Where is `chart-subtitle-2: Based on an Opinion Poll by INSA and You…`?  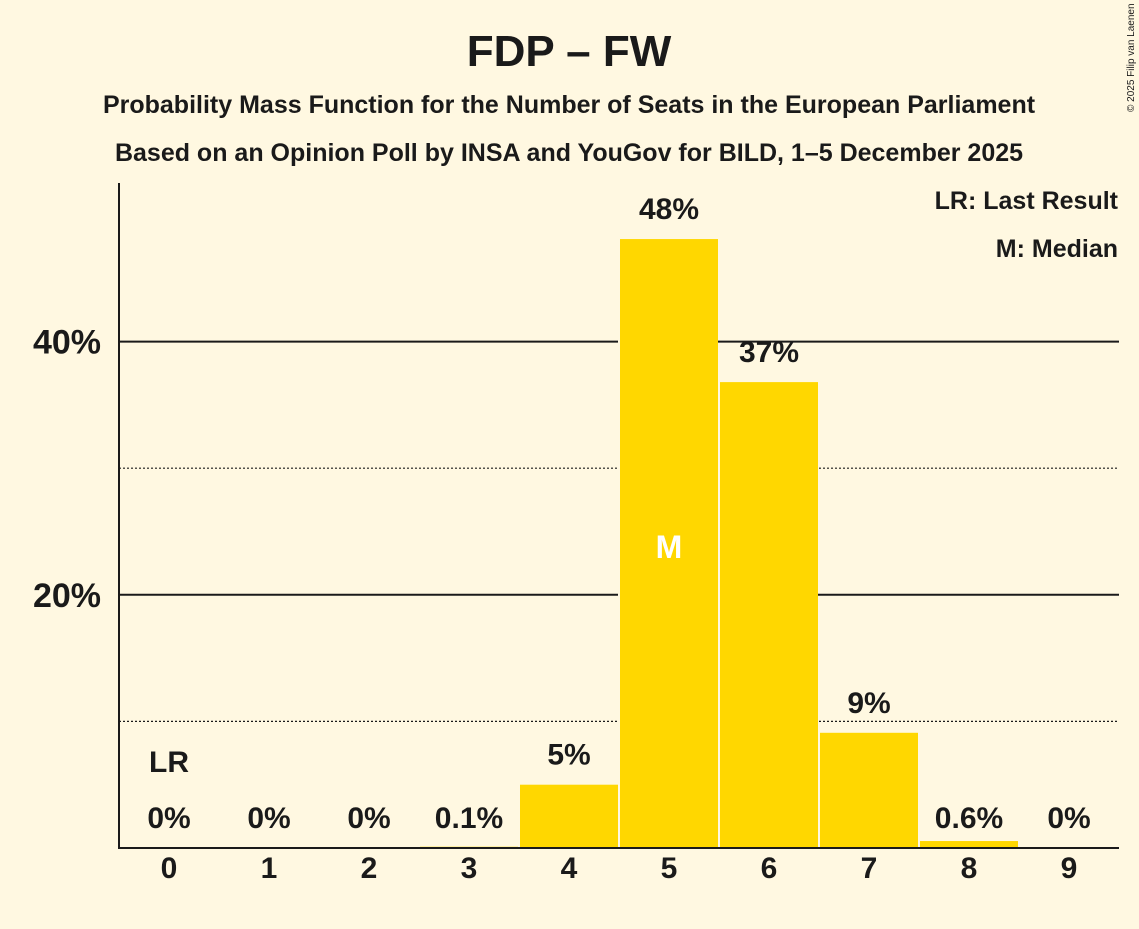 chart-subtitle-2: Based on an Opinion Poll by INSA and You… is located at coordinates (569, 153).